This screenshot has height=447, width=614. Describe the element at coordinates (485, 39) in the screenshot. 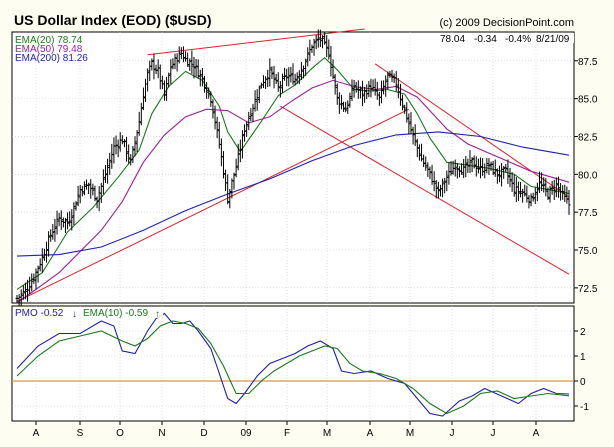

I see `quote-change: -0.34` at that location.